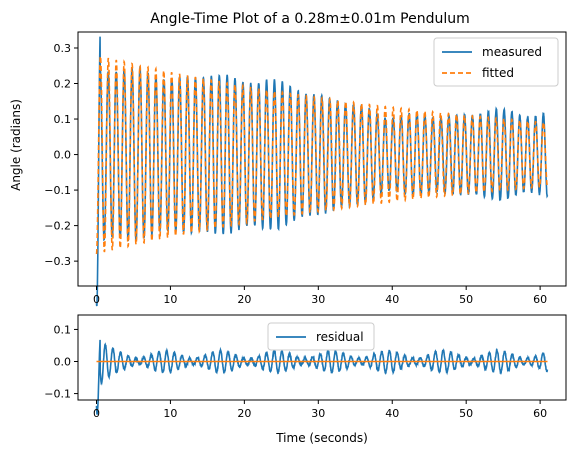 The width and height of the screenshot is (578, 455). What do you see at coordinates (57, 226) in the screenshot?
I see `top-y-tick-label: −0.2` at bounding box center [57, 226].